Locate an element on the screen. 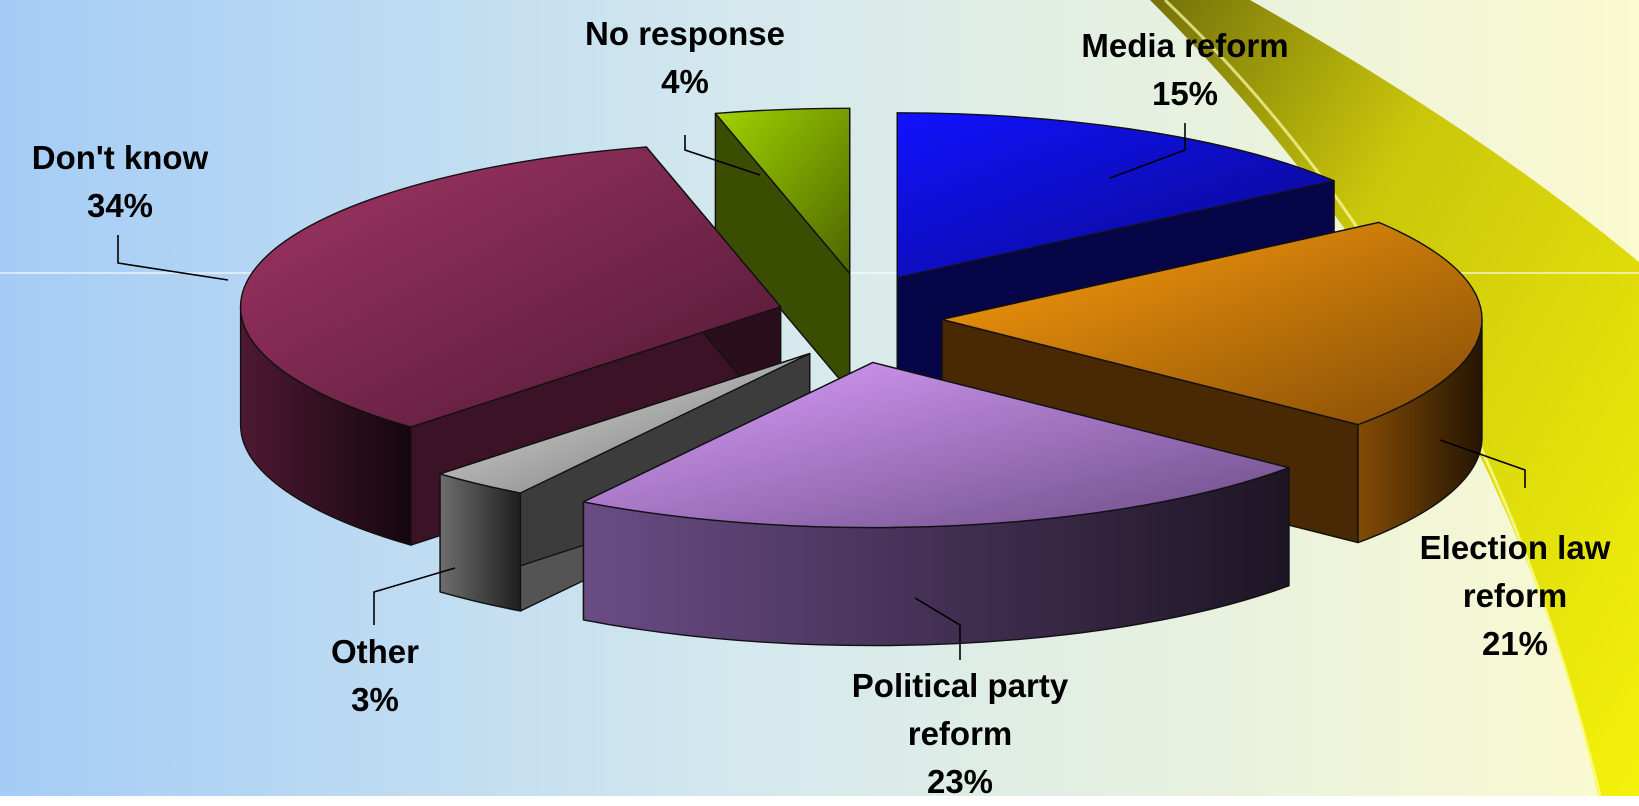 The height and width of the screenshot is (806, 1639). data-label-dont-know: Don't know 34% is located at coordinates (120, 181).